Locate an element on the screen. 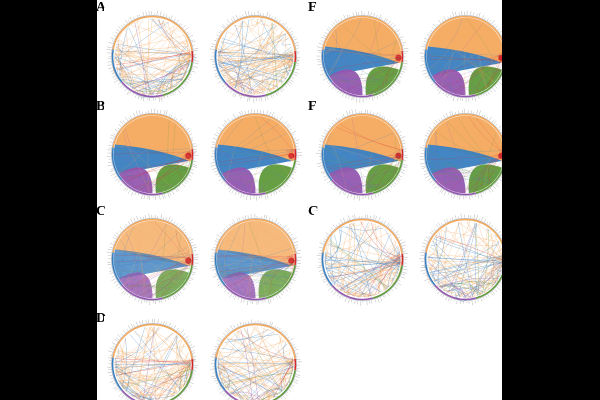  chord-d-right is located at coordinates (255, 358).